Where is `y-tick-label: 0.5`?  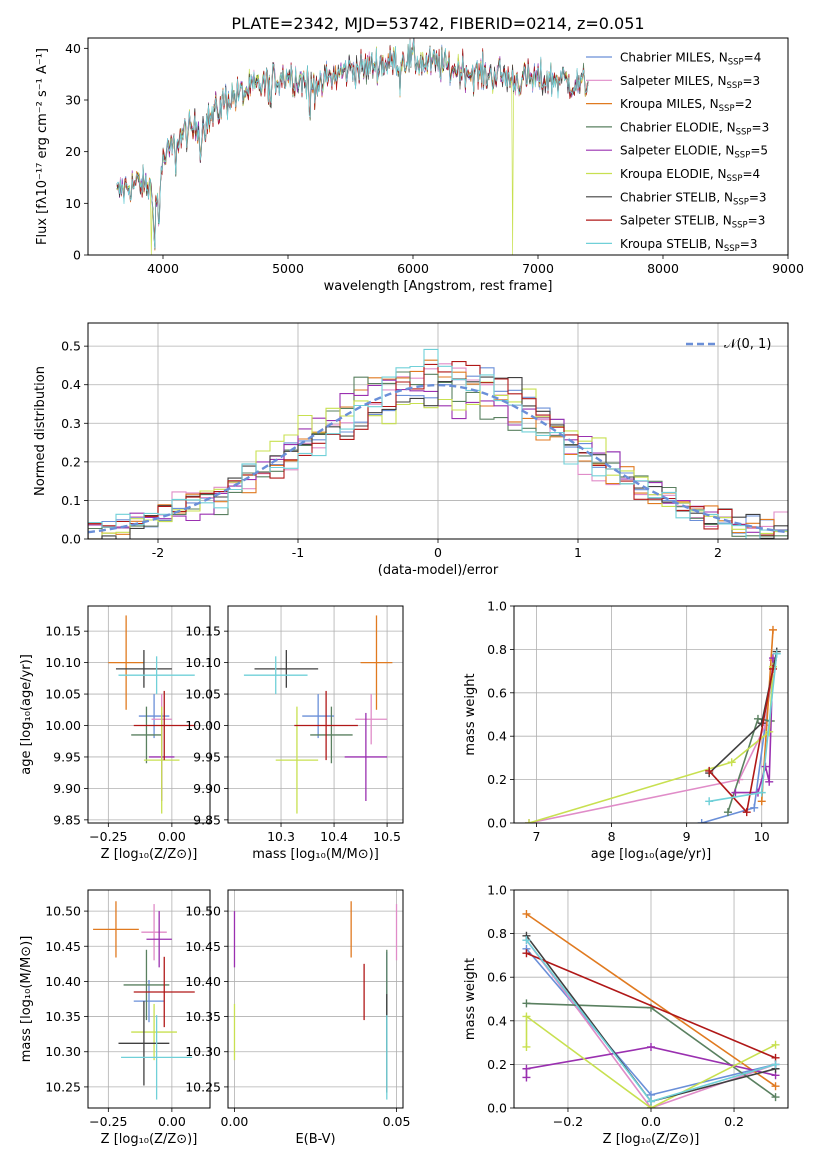 y-tick-label: 0.5 is located at coordinates (71, 346).